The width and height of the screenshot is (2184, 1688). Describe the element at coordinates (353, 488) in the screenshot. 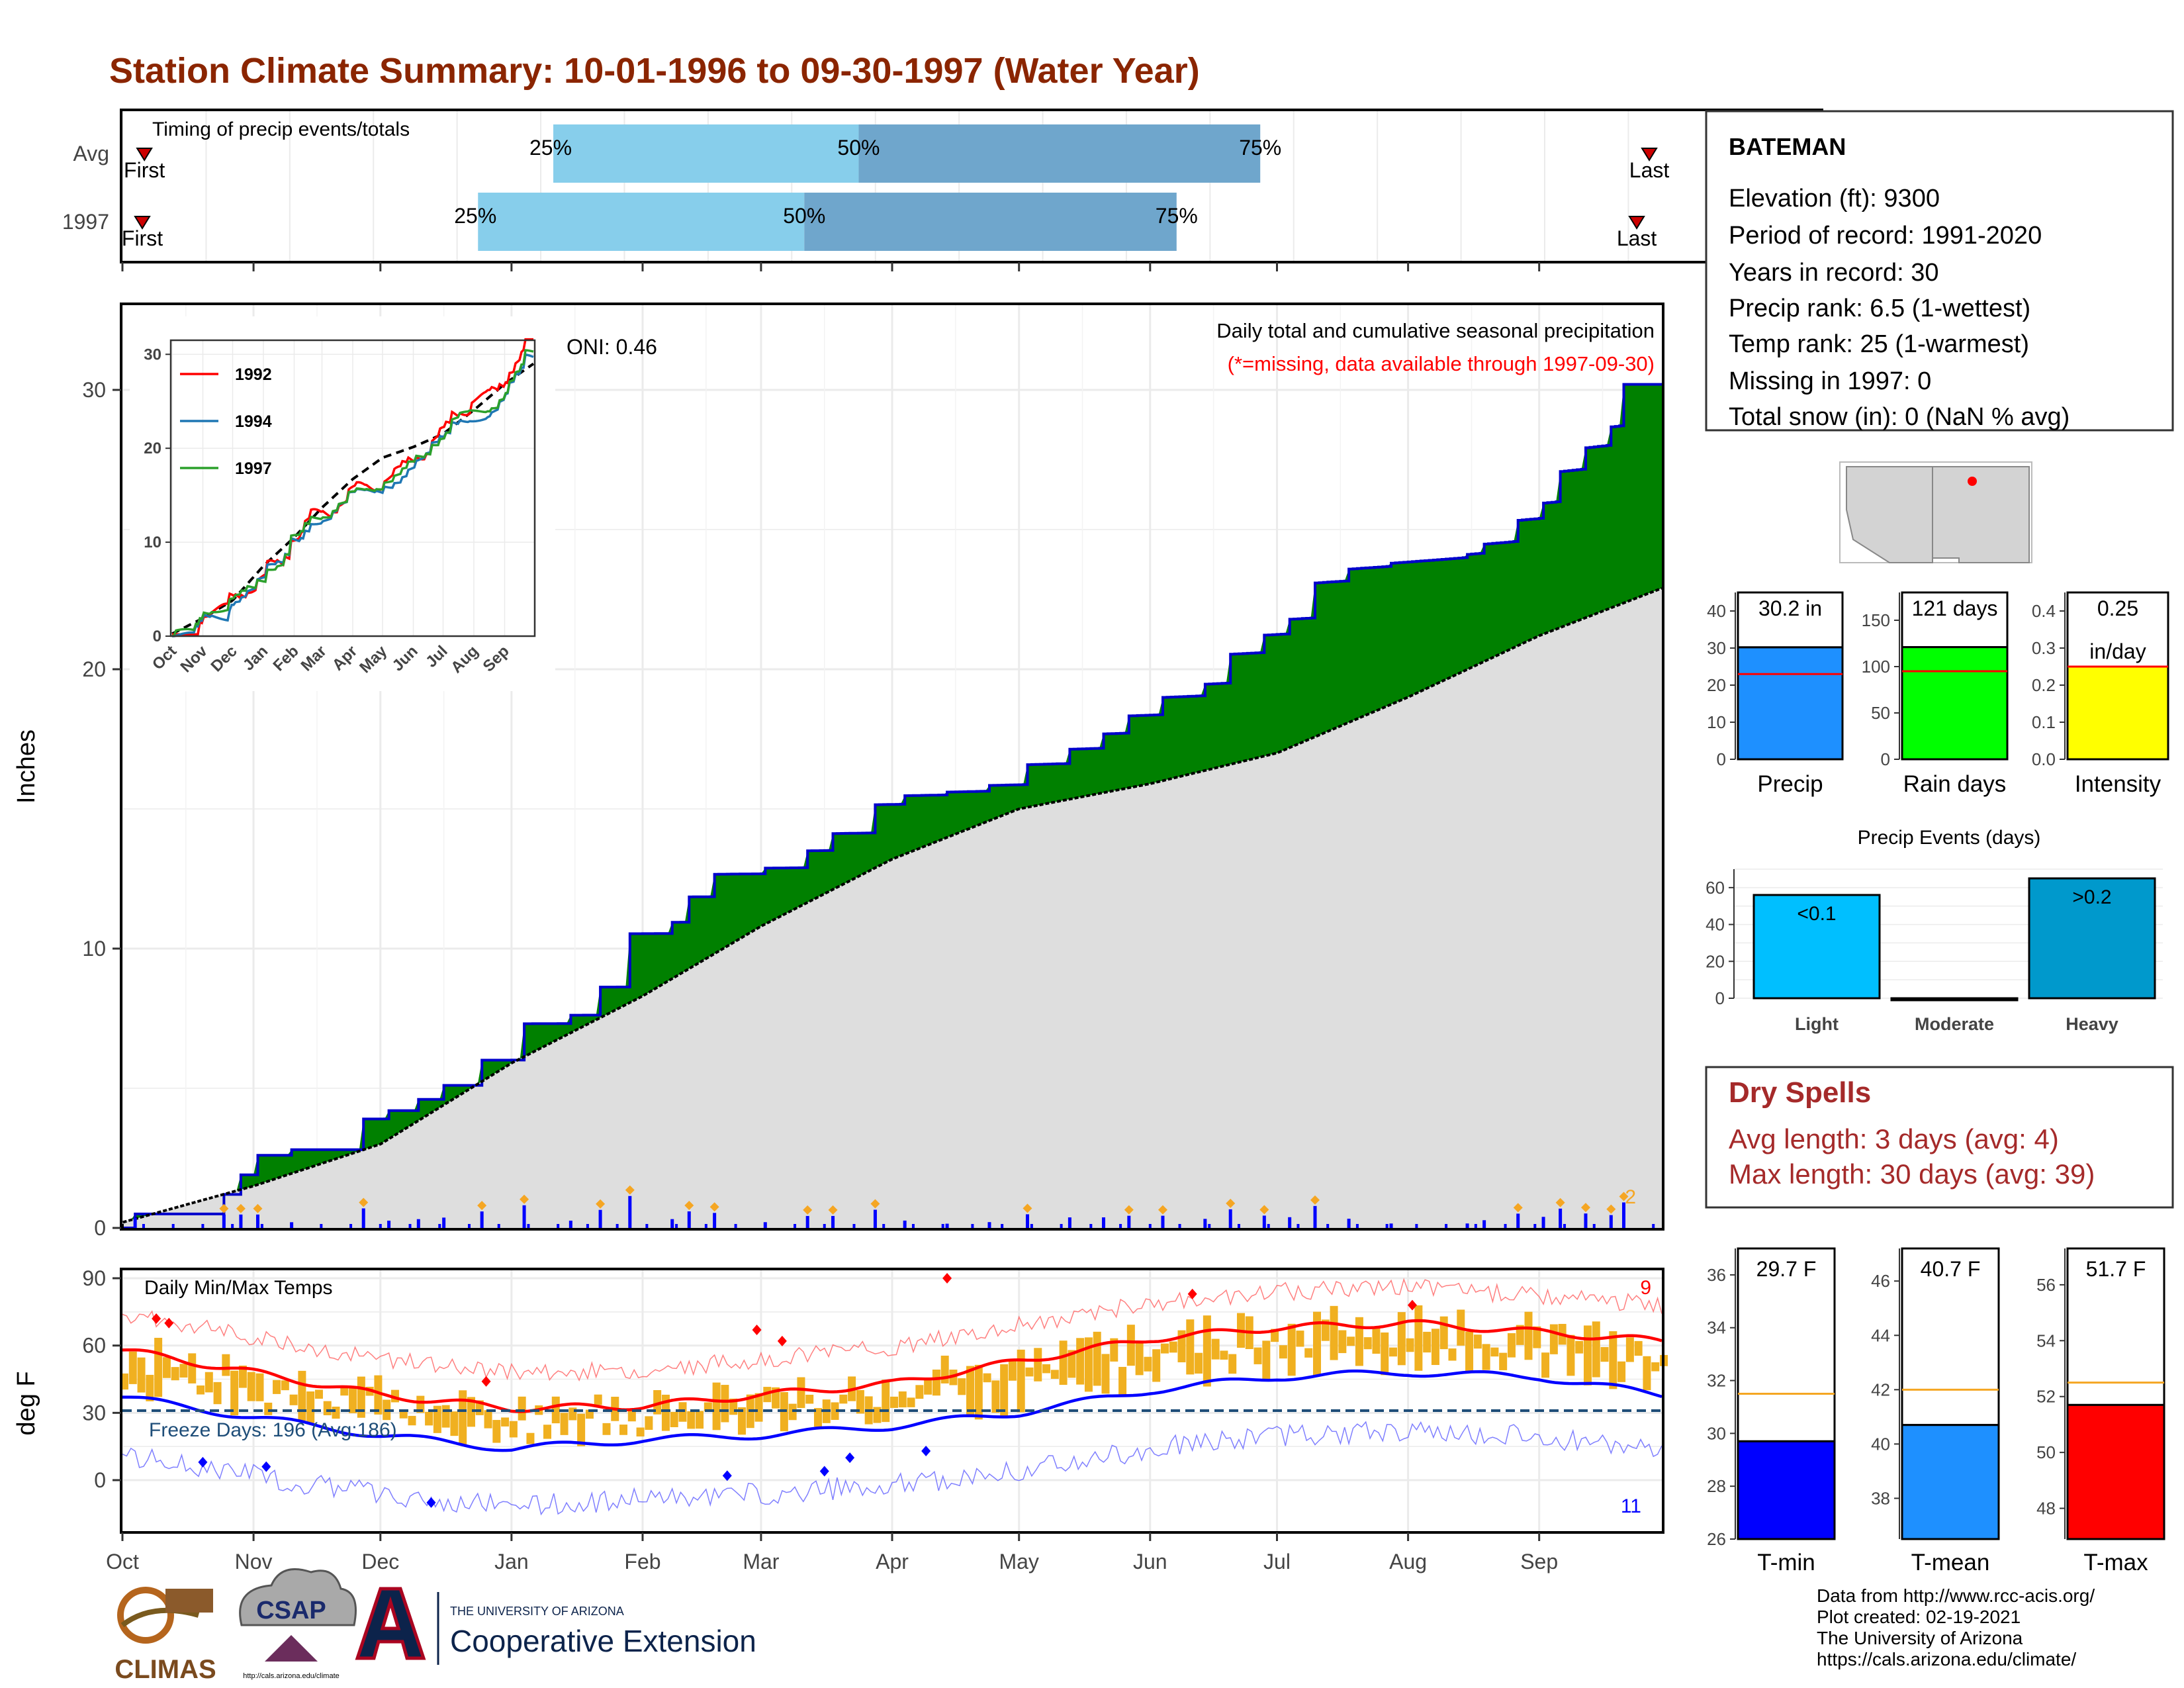

I see `inset-frame` at that location.